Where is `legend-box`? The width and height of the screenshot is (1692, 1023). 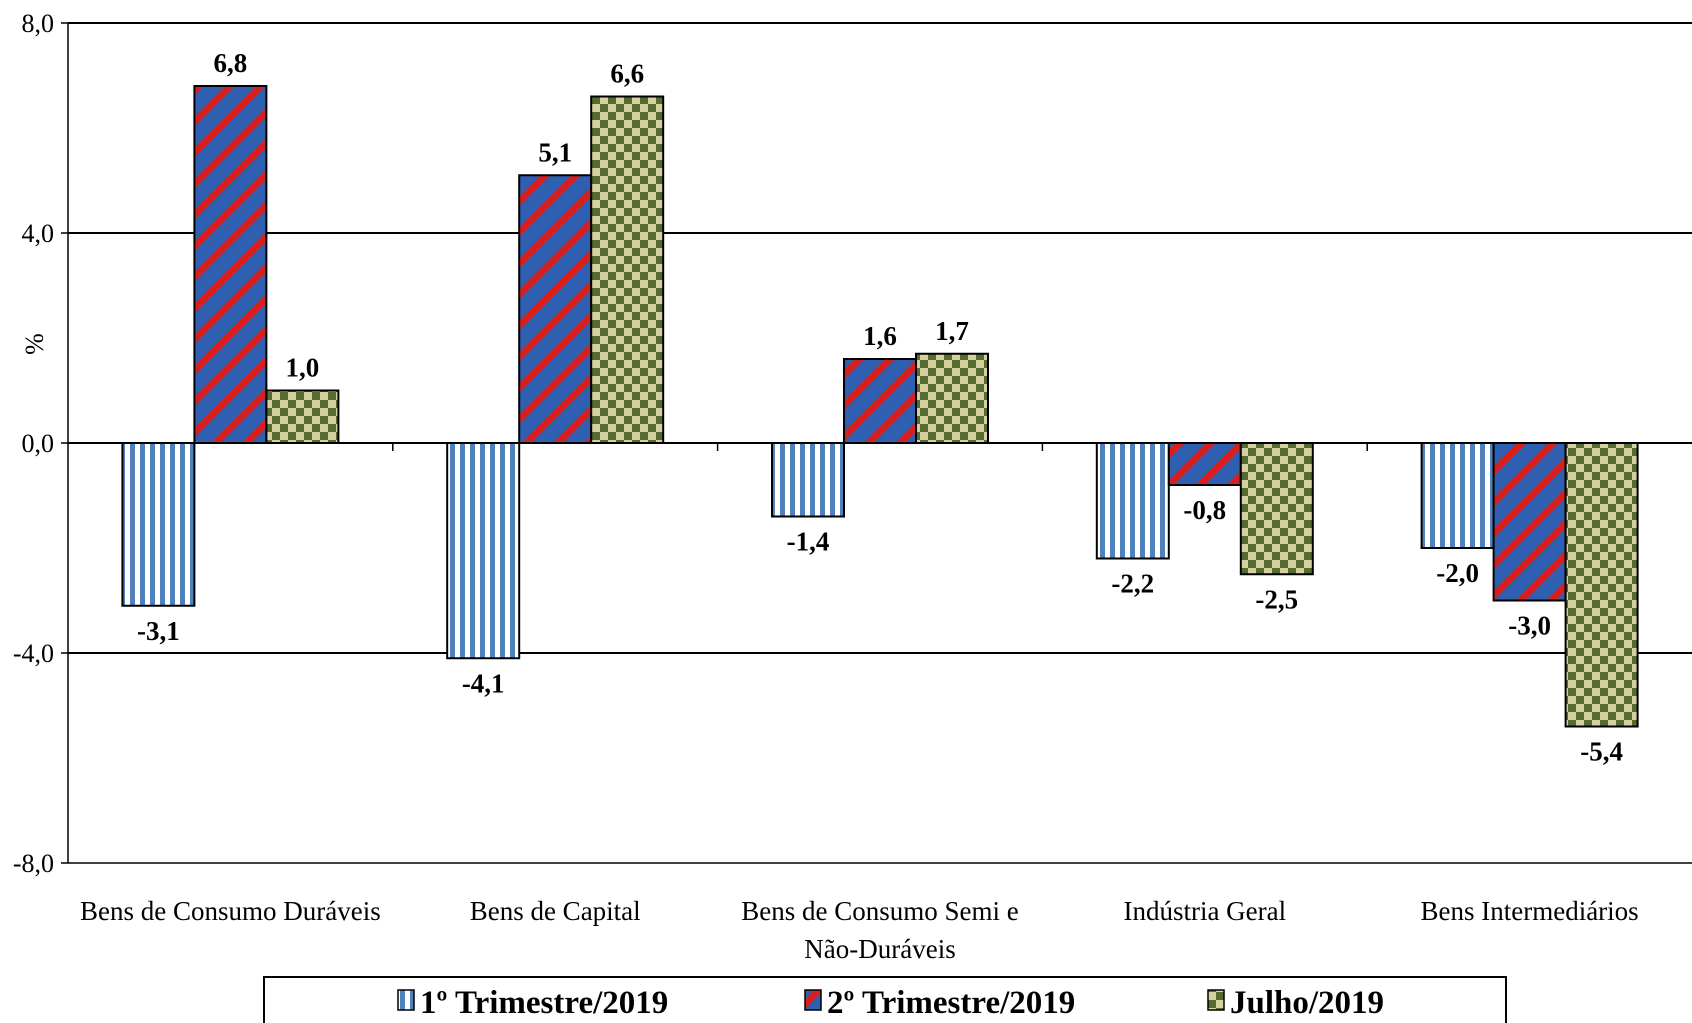 legend-box is located at coordinates (885, 999).